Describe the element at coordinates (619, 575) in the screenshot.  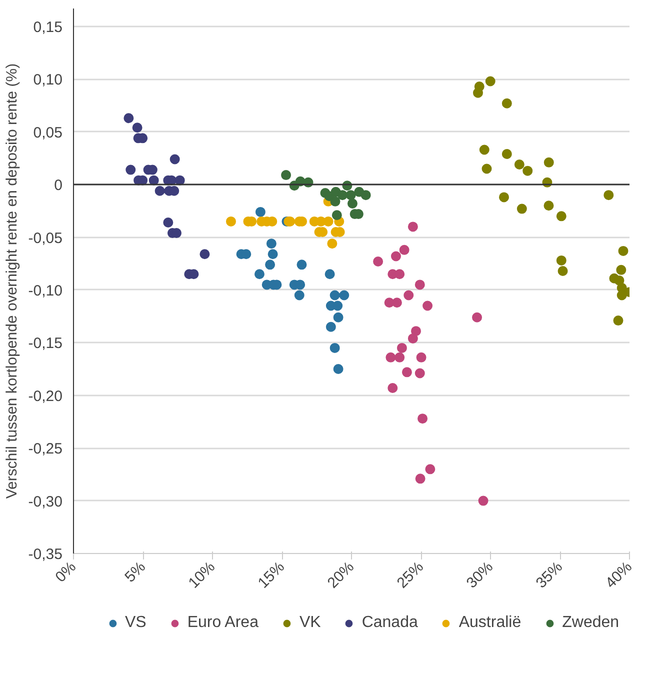
I see `x-tick-label: 40%` at that location.